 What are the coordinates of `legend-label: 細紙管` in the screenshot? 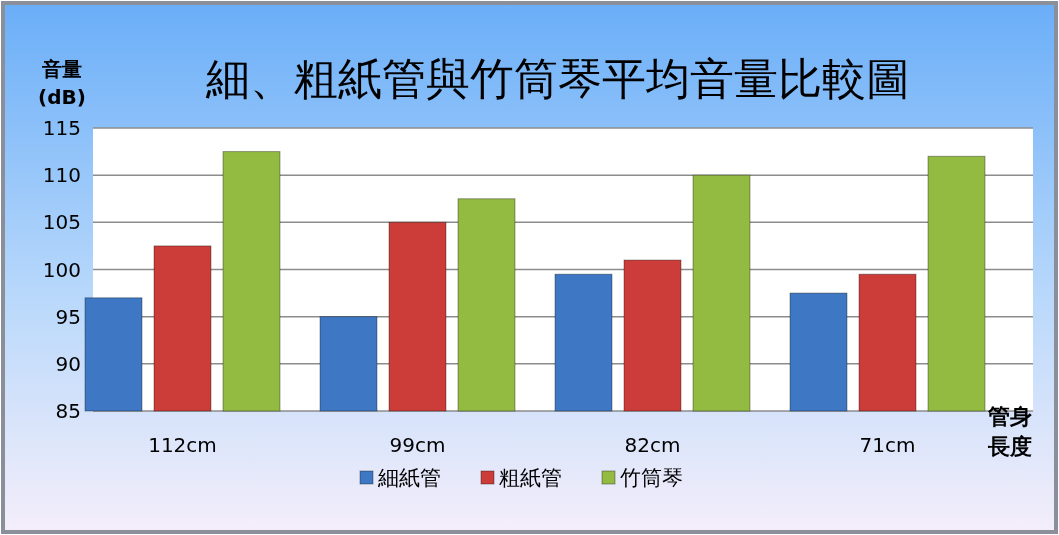 It's located at (409, 478).